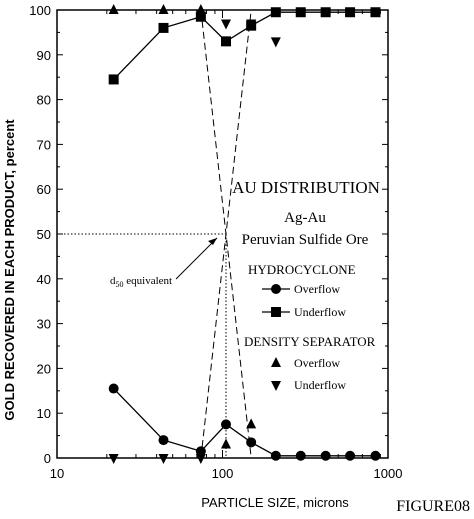  What do you see at coordinates (44, 413) in the screenshot?
I see `y-tick-label: 10` at bounding box center [44, 413].